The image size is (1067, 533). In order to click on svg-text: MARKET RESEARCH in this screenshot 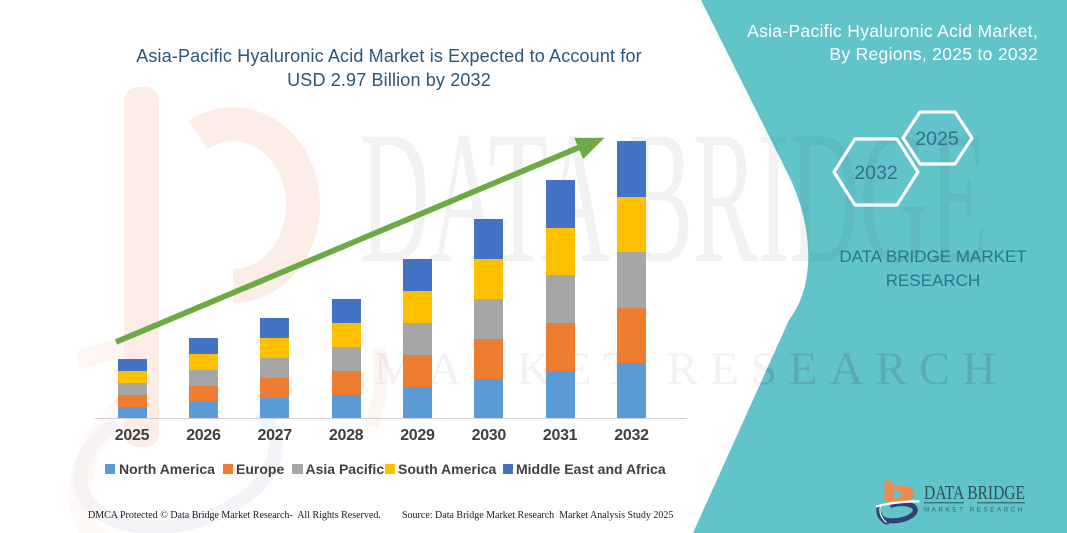, I will do `click(974, 510)`.